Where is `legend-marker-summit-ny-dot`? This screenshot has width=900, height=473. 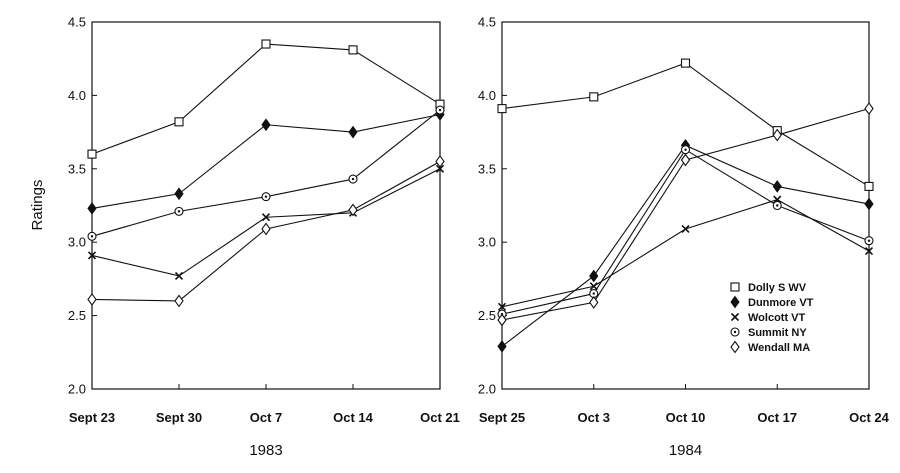 legend-marker-summit-ny-dot is located at coordinates (735, 332).